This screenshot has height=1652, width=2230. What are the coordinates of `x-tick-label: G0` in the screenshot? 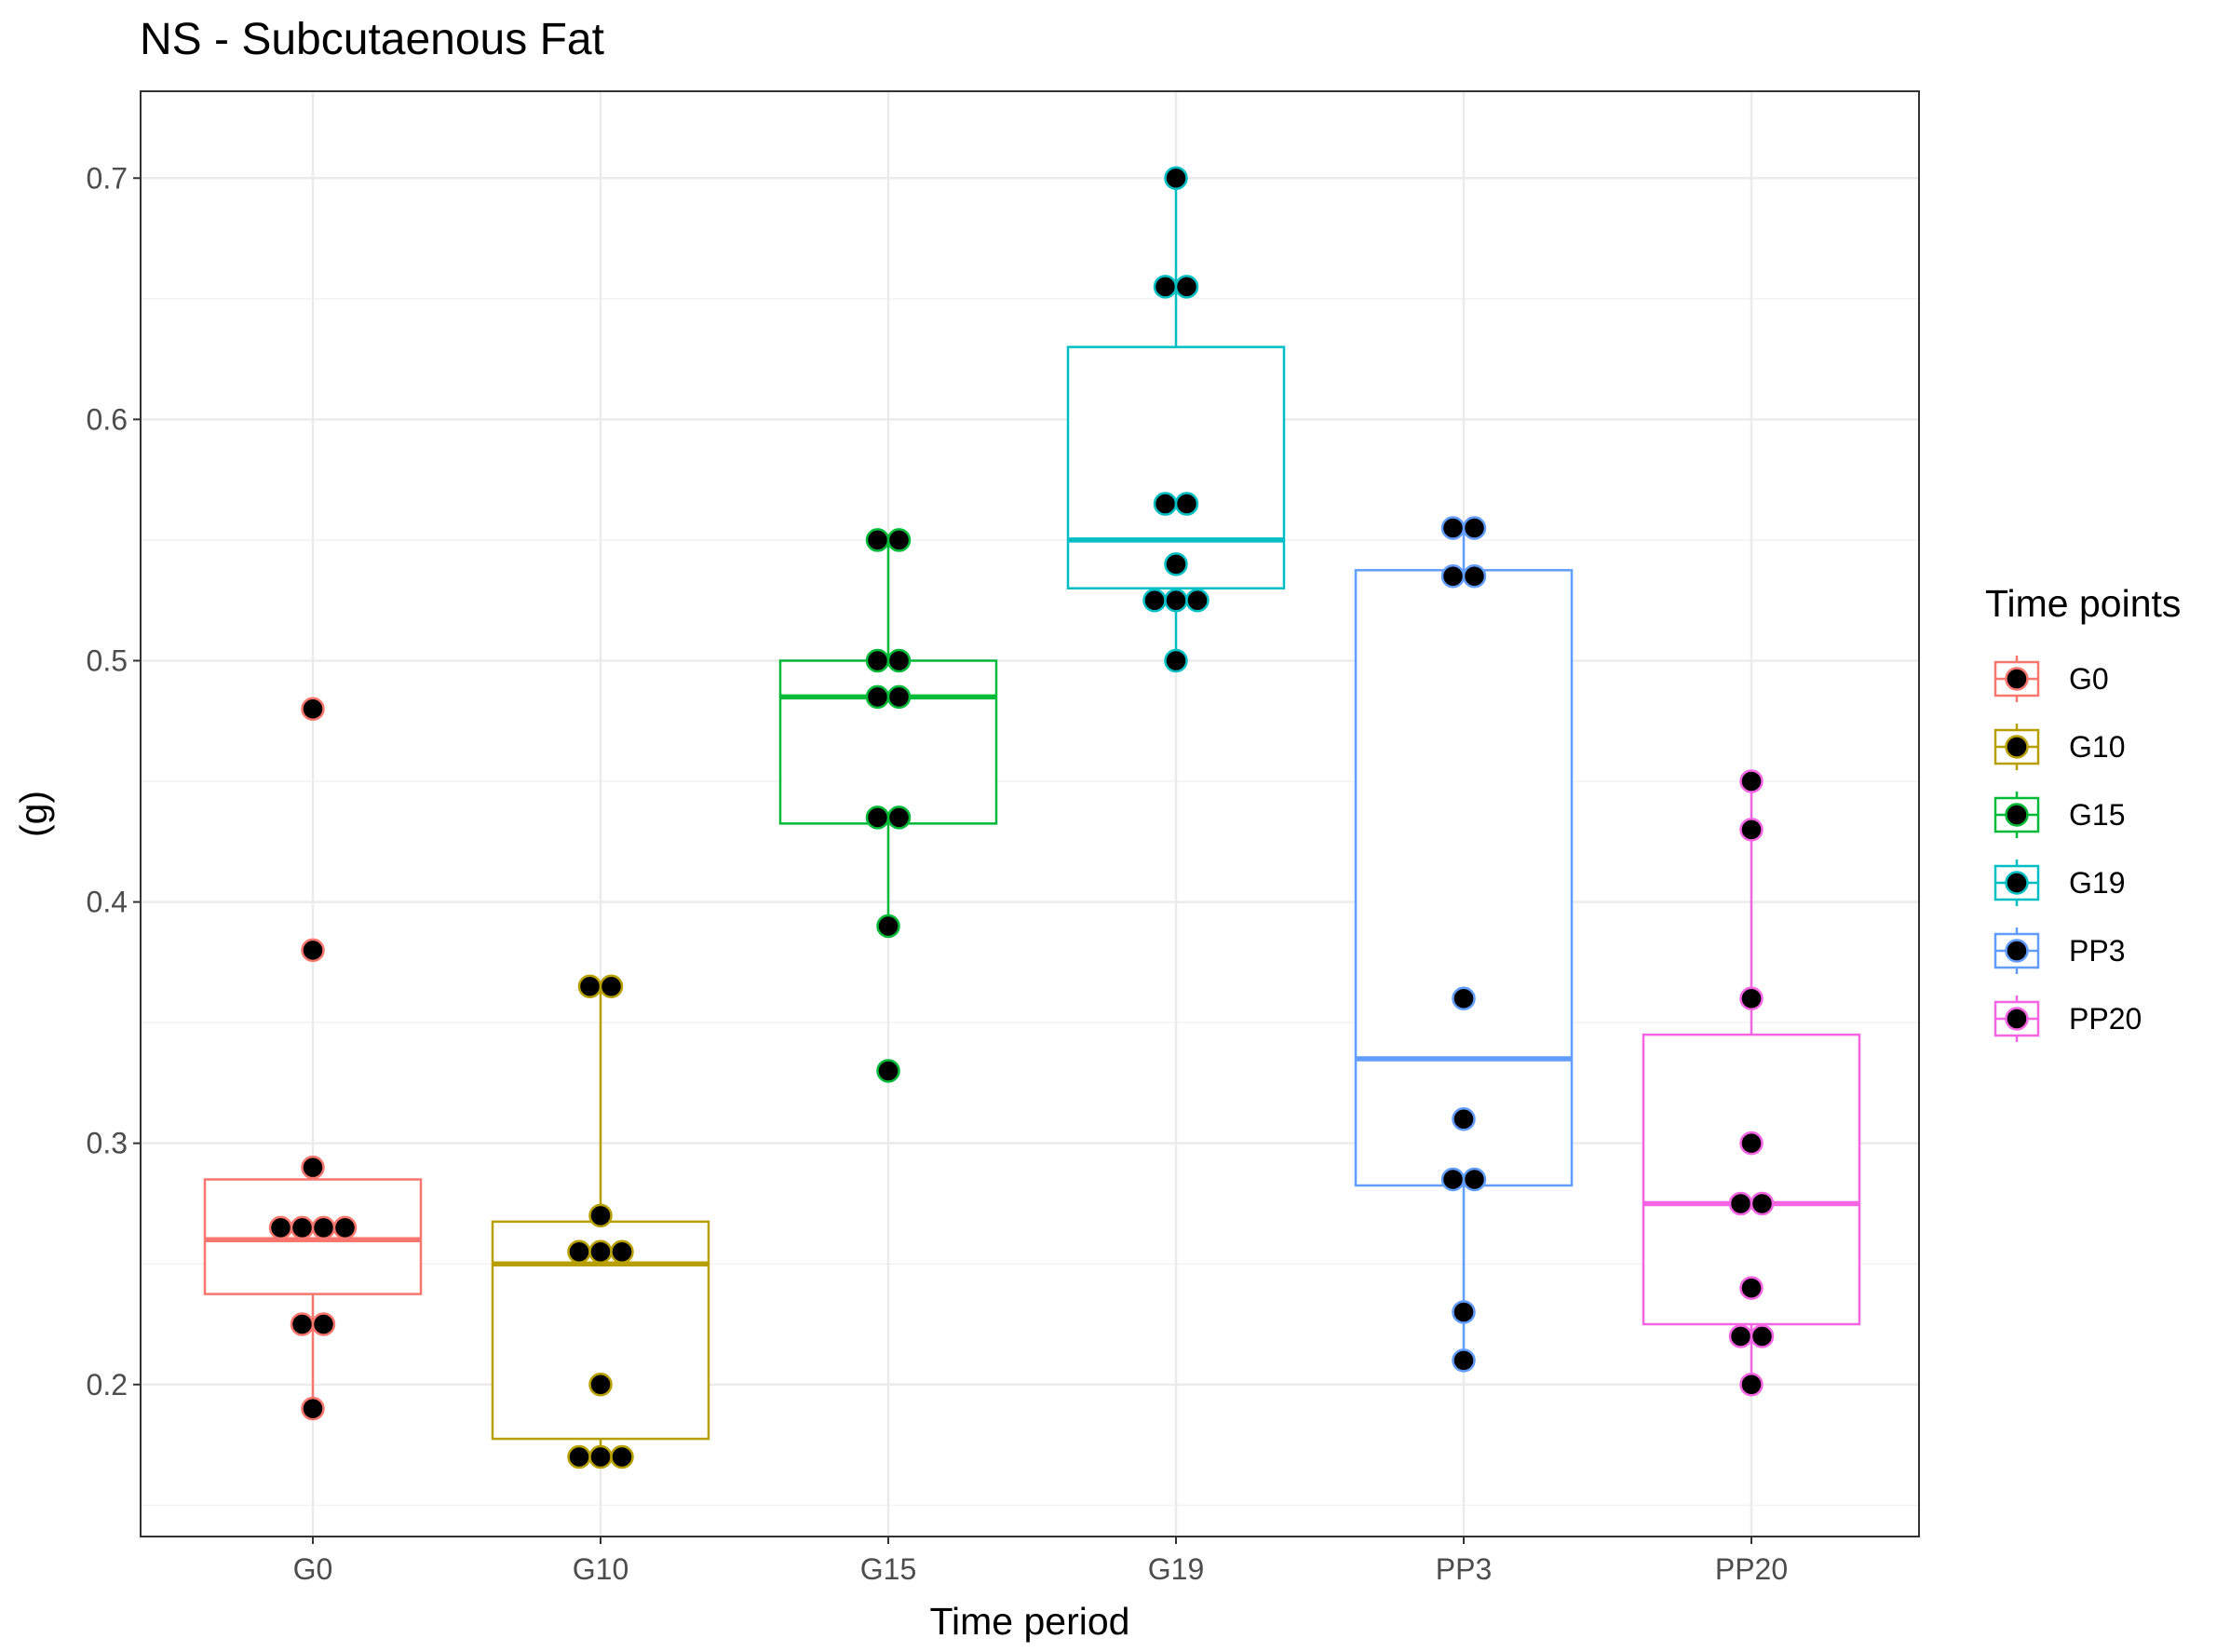 It's located at (313, 1569).